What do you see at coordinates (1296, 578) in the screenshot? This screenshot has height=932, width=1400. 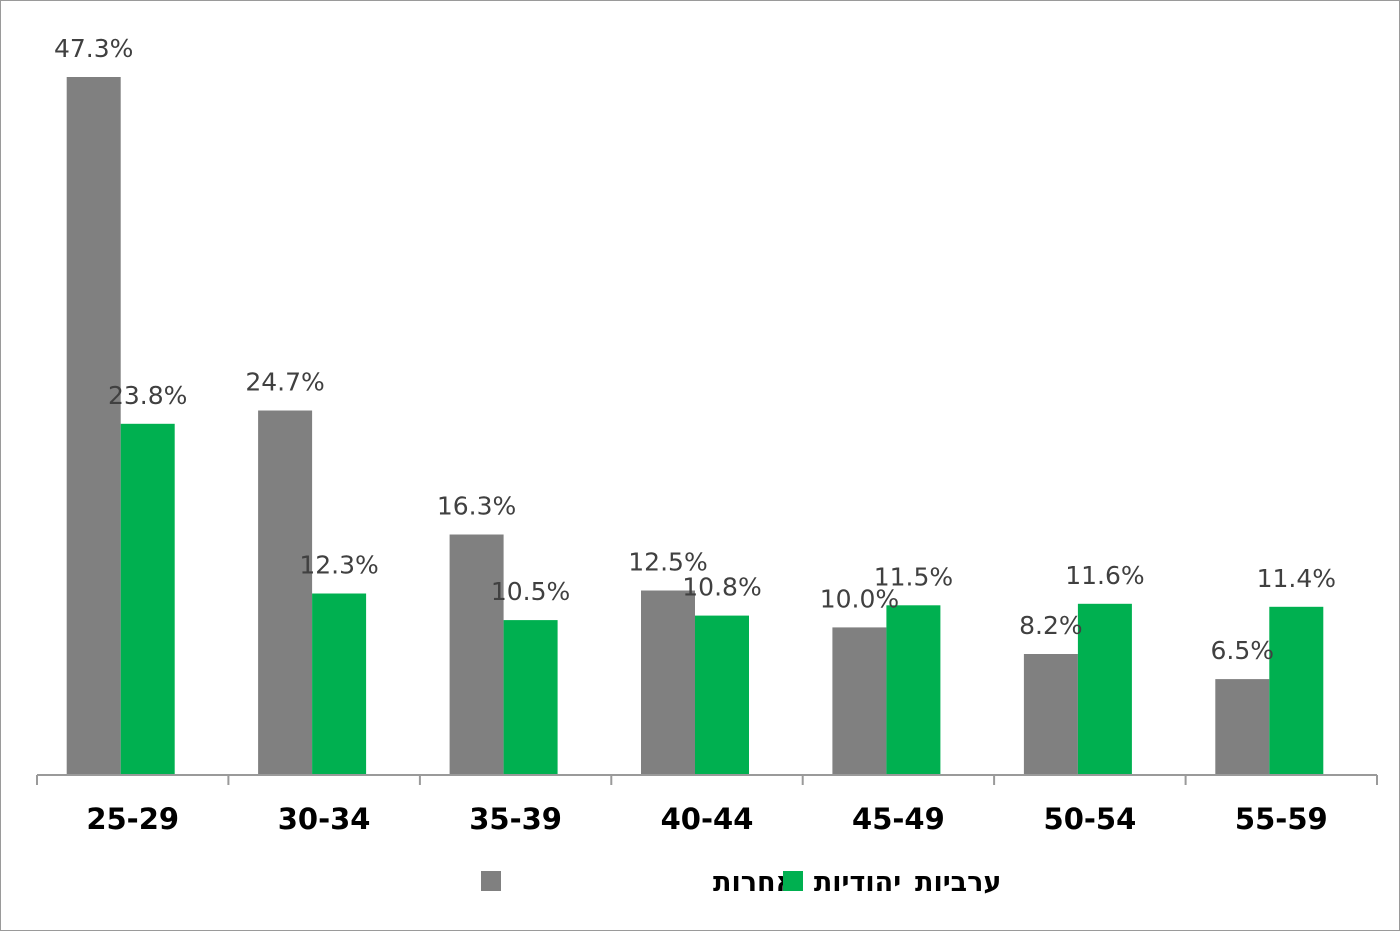 I see `data-label-s2-55-59: 11.4%` at bounding box center [1296, 578].